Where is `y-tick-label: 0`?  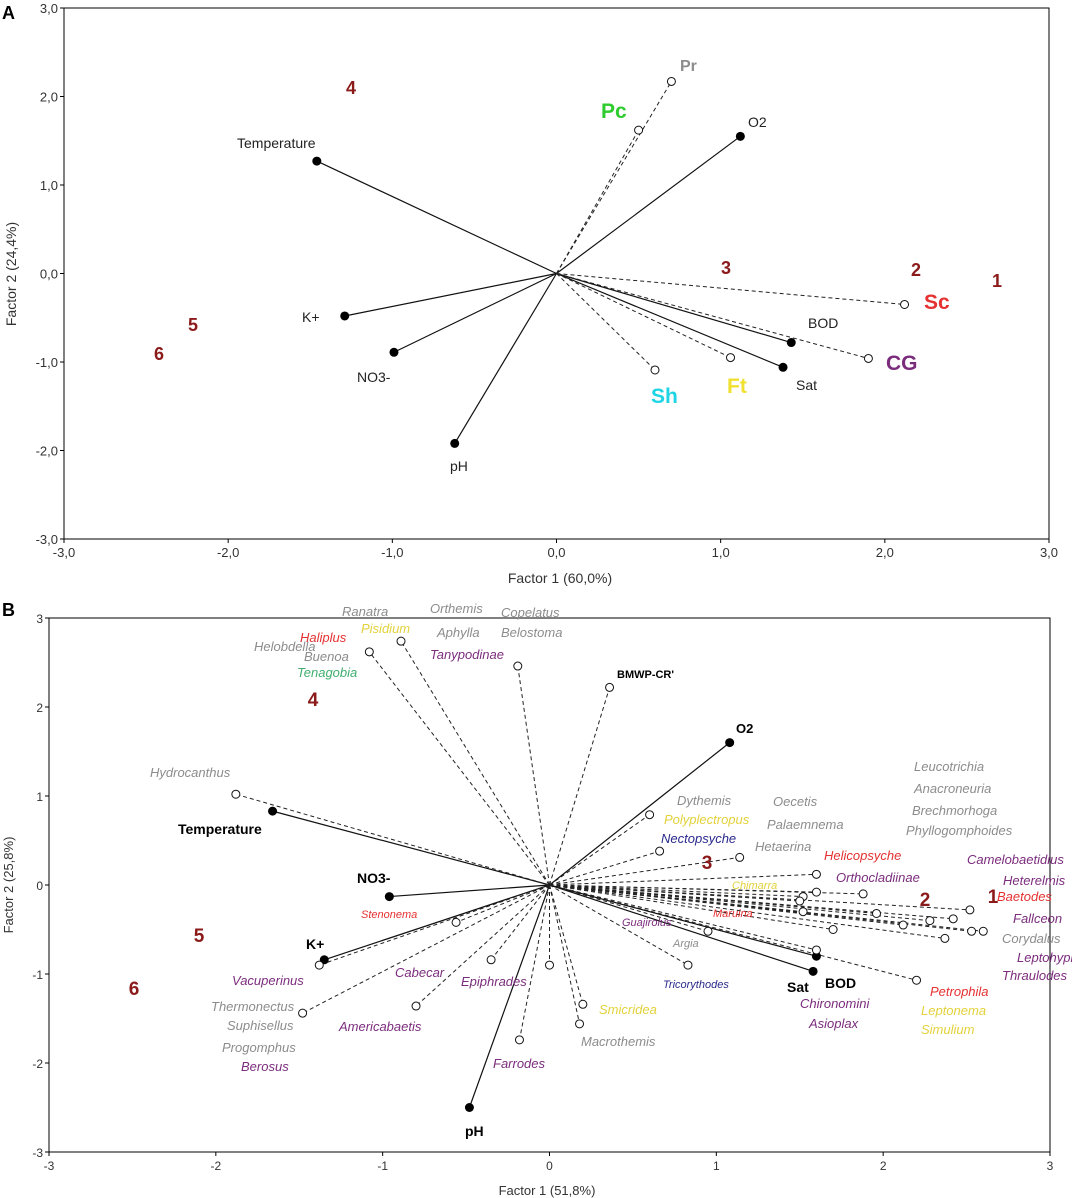
y-tick-label: 0 is located at coordinates (39, 886).